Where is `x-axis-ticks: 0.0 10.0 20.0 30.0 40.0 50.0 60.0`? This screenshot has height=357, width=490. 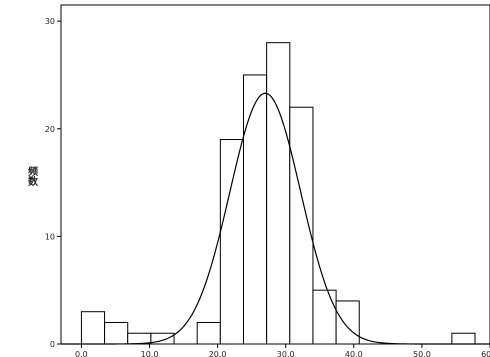
x-axis-ticks: 0.0 10.0 20.0 30.0 40.0 50.0 60.0 is located at coordinates (282, 350).